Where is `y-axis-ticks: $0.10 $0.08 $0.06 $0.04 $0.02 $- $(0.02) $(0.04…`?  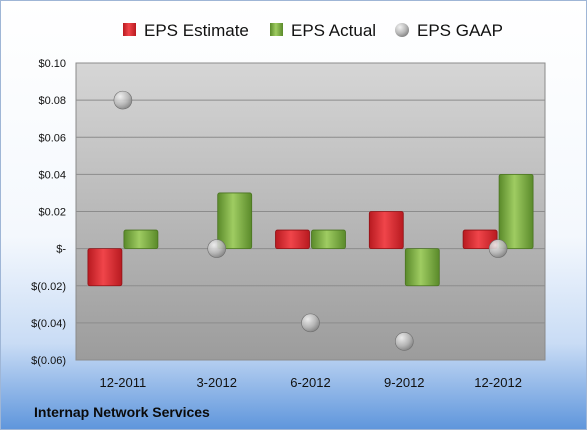 y-axis-ticks: $0.10 $0.08 $0.06 $0.04 $0.02 $- $(0.02) $(0.04… is located at coordinates (48, 212).